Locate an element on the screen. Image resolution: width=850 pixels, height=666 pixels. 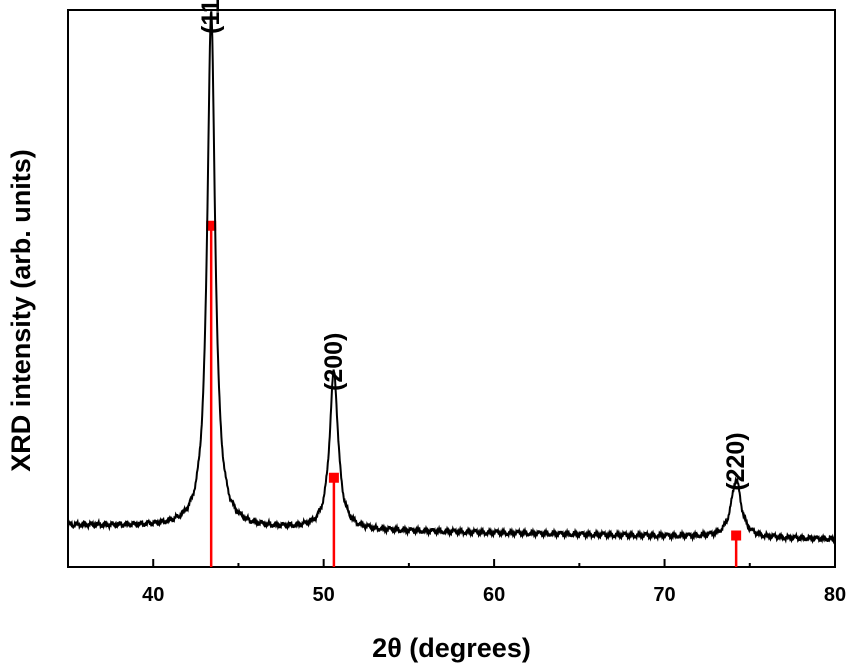
y-axis-title: XRD intensity (arb. units) is located at coordinates (21, 310).